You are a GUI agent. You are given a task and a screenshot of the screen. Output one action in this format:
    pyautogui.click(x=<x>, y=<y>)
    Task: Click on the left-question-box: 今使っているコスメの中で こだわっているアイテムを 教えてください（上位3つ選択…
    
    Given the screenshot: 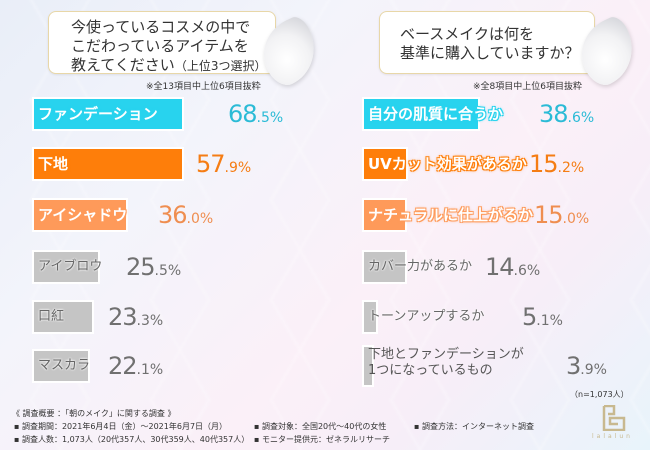 What is the action you would take?
    pyautogui.click(x=162, y=42)
    